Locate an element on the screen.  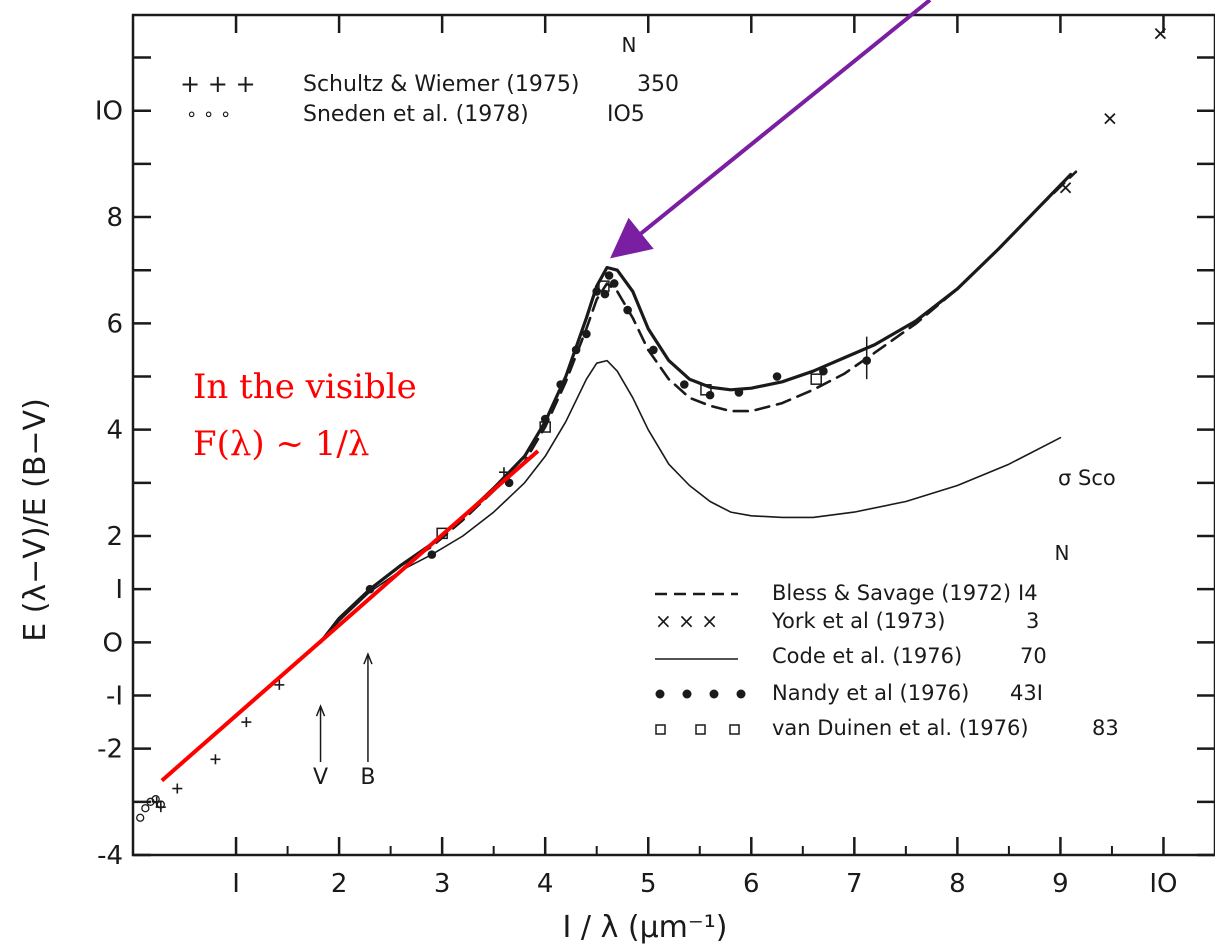
y-tick-label-7: 6 is located at coordinates (114, 324).